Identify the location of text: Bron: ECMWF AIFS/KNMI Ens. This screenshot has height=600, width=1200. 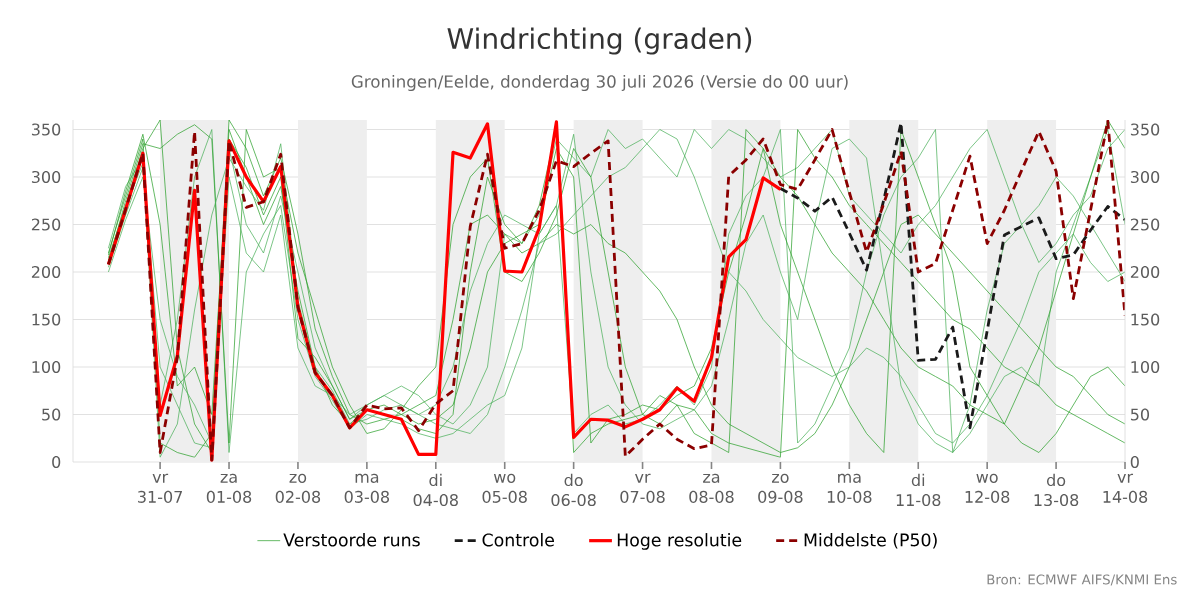
(1082, 580).